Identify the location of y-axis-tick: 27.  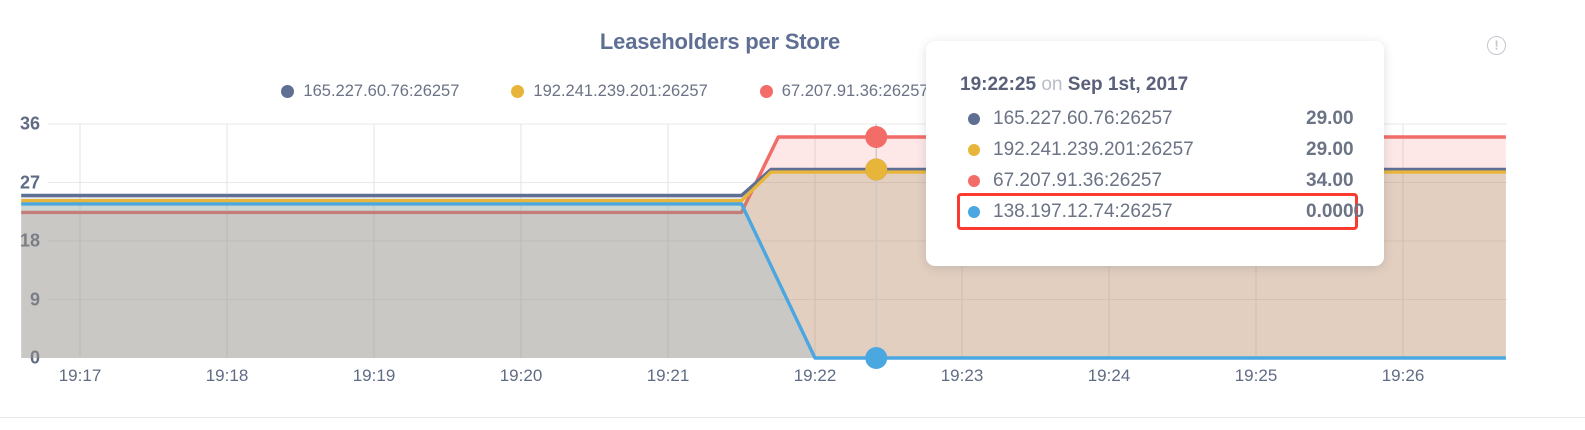
(29, 182).